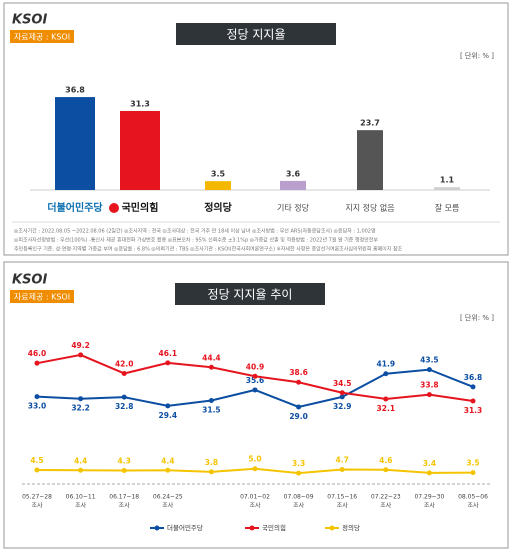 The width and height of the screenshot is (512, 551). I want to click on value-label: 33.8, so click(429, 385).